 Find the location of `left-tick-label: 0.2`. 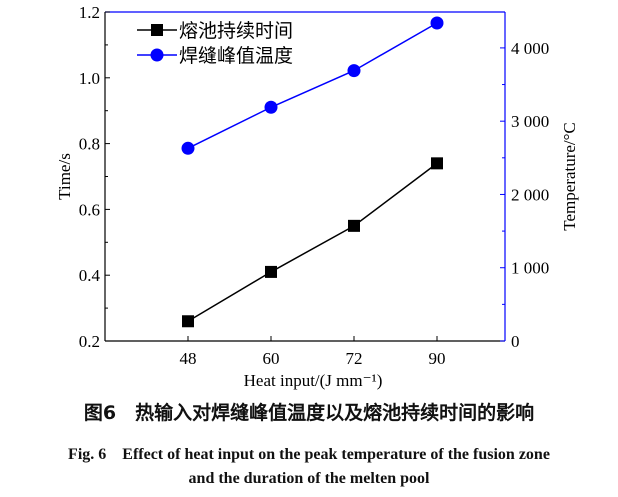

left-tick-label: 0.2 is located at coordinates (89, 341).